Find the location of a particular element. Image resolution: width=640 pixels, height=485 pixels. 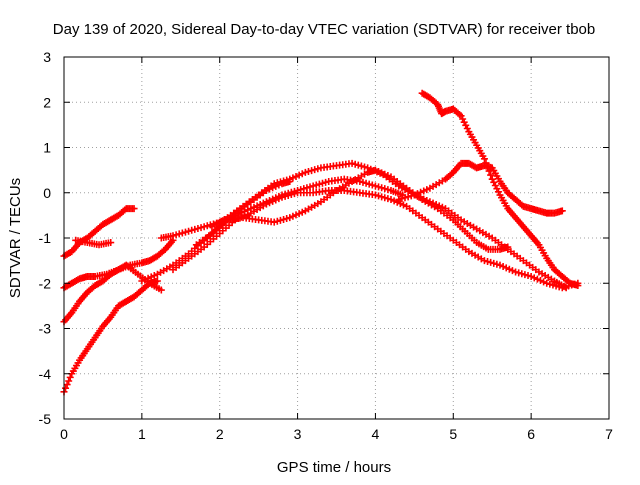

x-tick-label: 4 is located at coordinates (376, 434).